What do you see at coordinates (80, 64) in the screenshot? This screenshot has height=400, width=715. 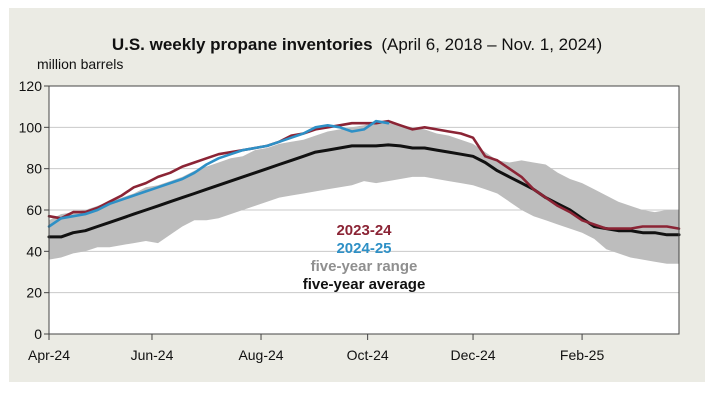 I see `y-axis-label: million barrels` at bounding box center [80, 64].